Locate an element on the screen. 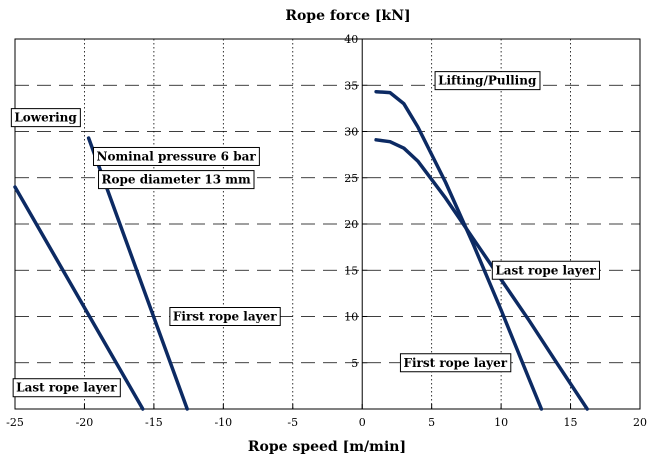  annotation-label: Nominal pressure 6 bar is located at coordinates (176, 156).